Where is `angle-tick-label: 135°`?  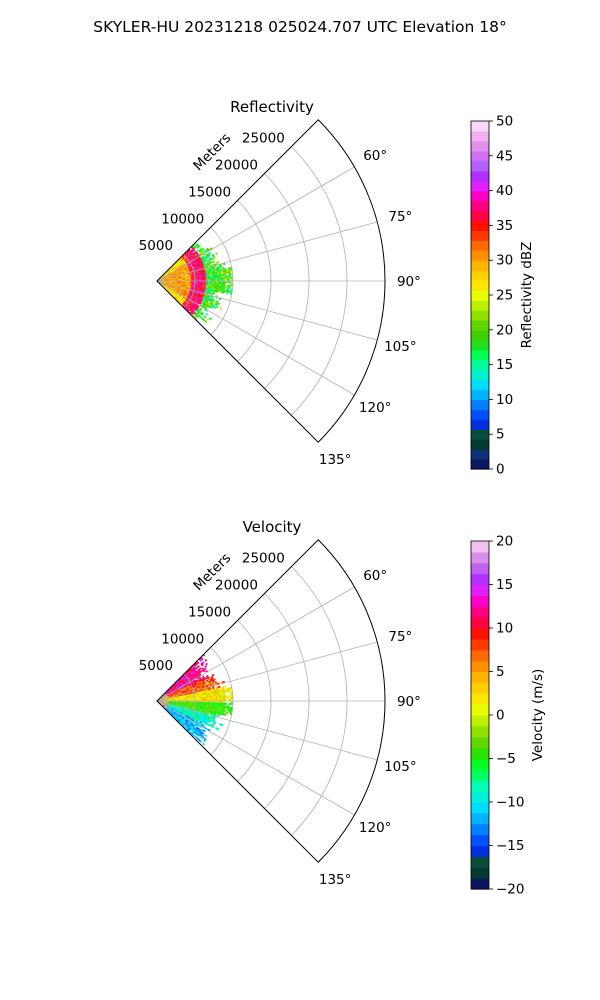
angle-tick-label: 135° is located at coordinates (335, 880).